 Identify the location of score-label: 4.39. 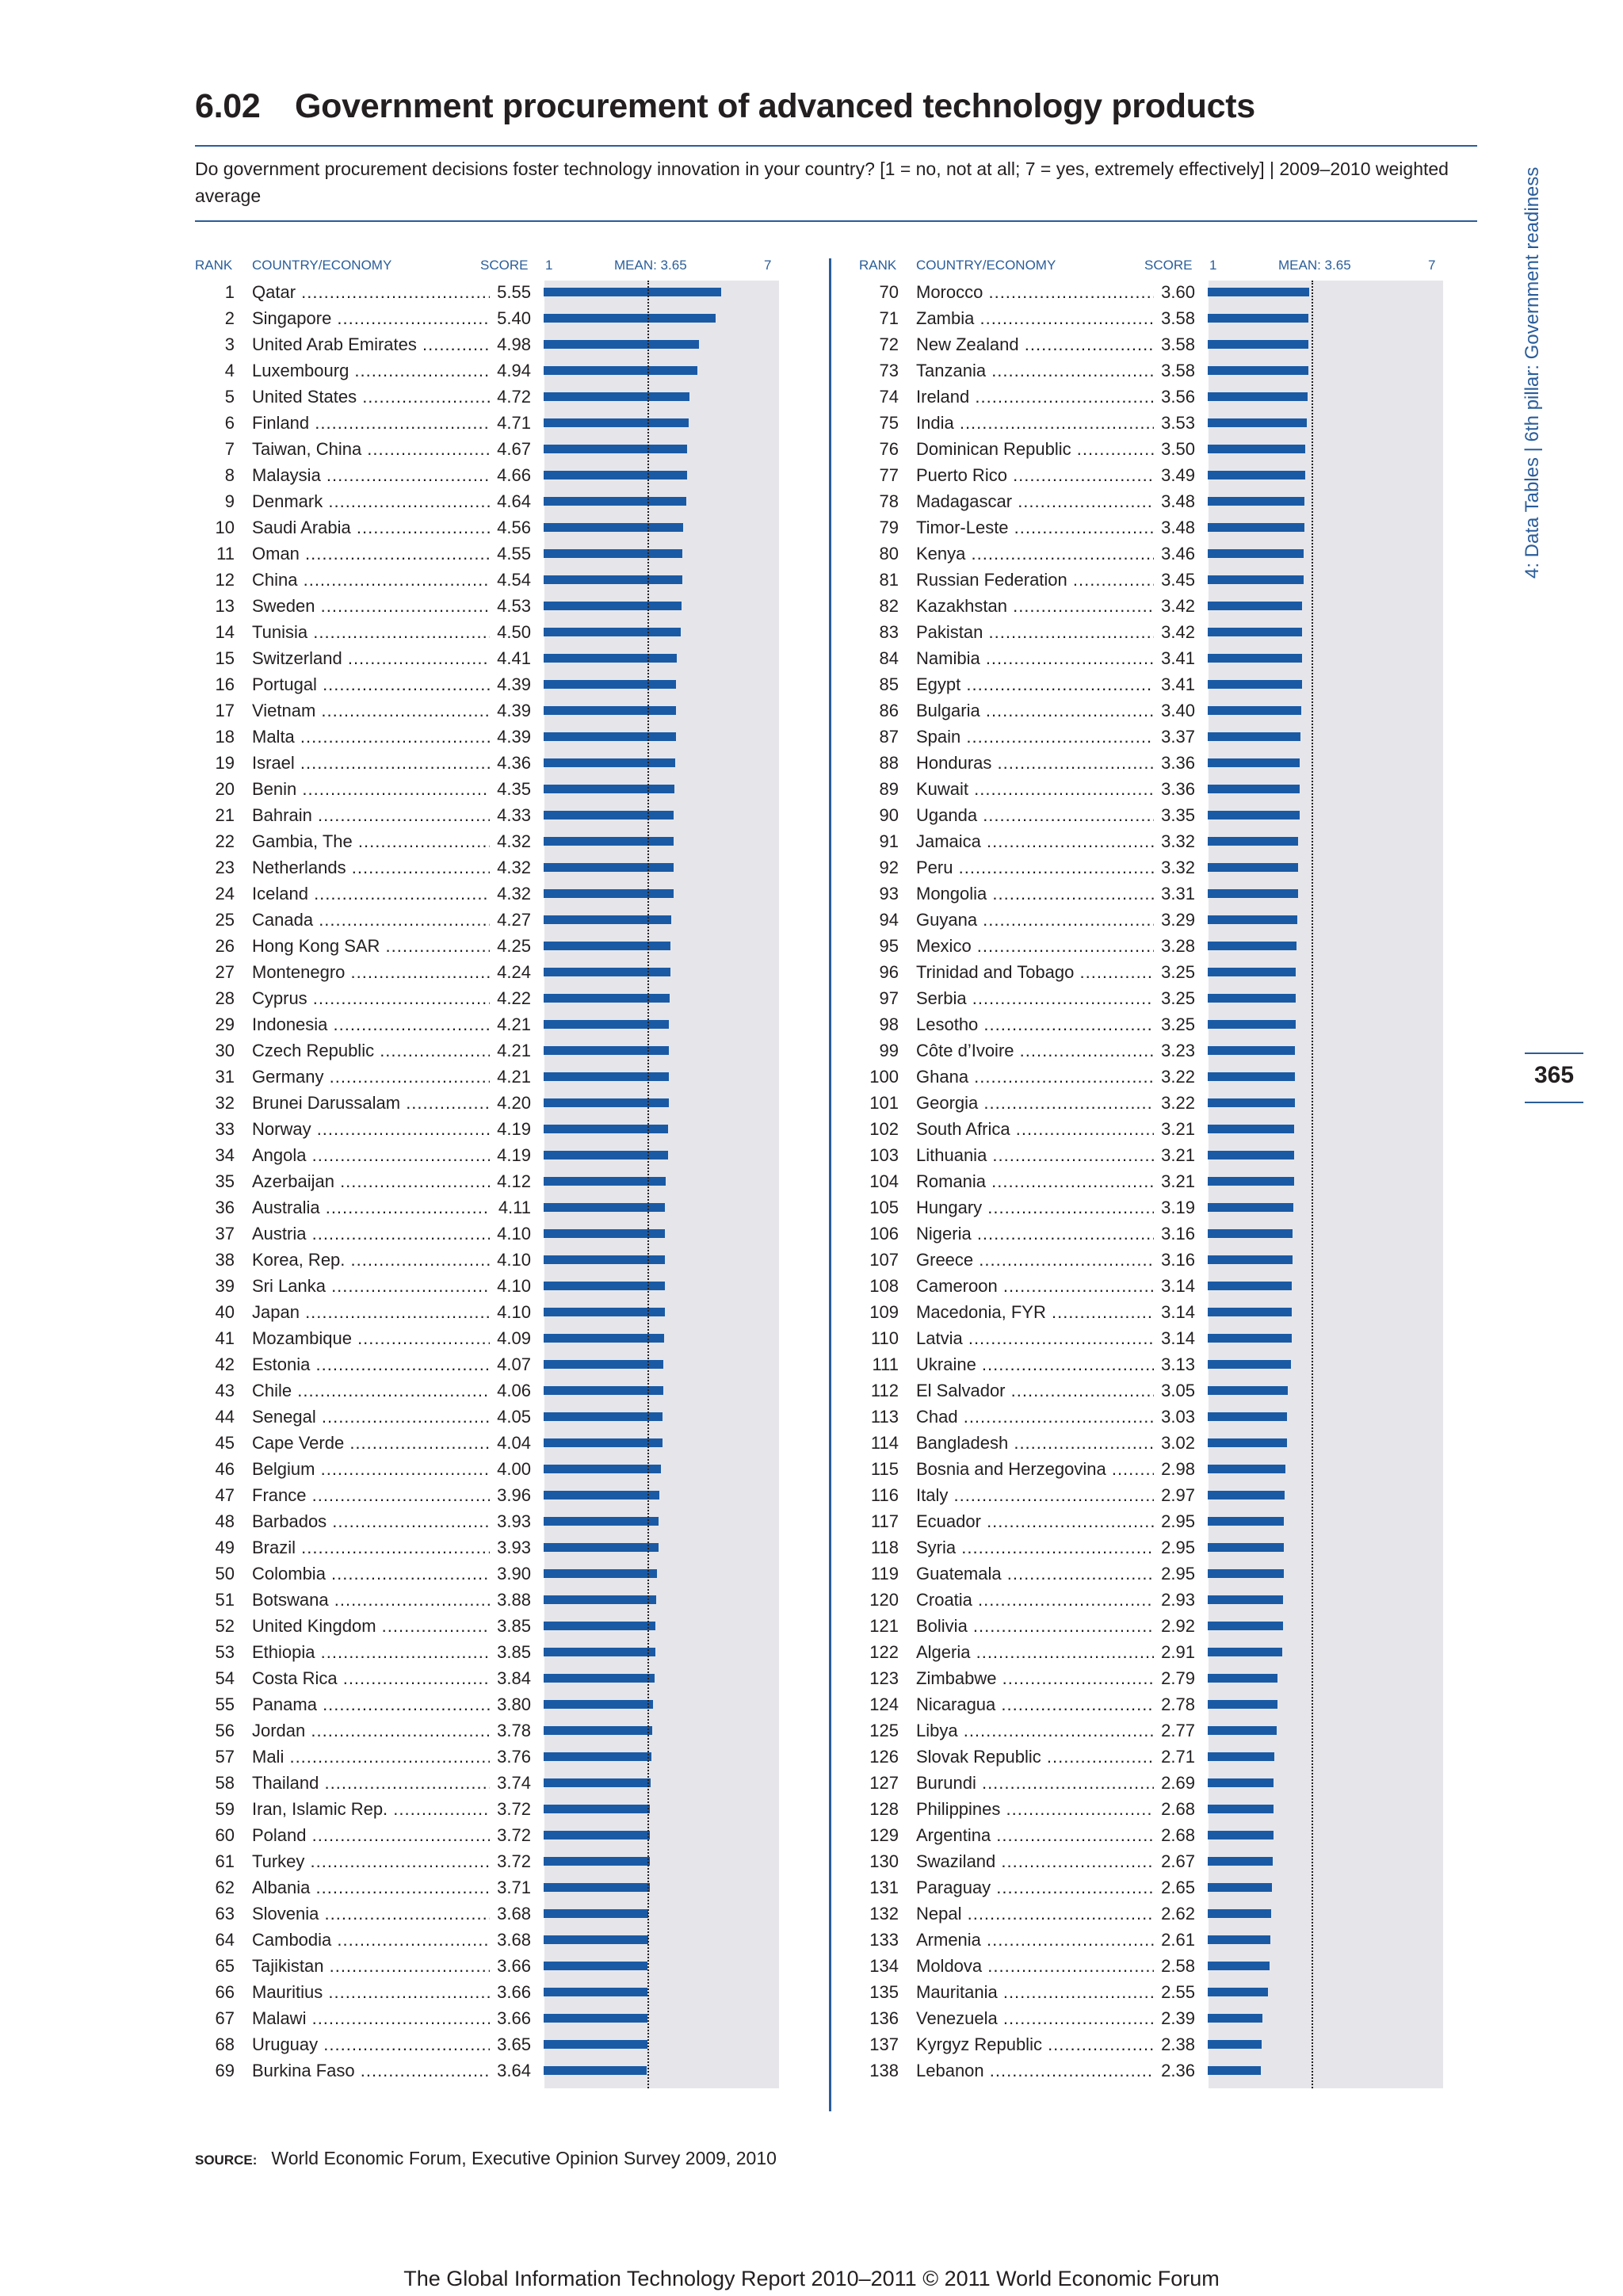
(510, 737).